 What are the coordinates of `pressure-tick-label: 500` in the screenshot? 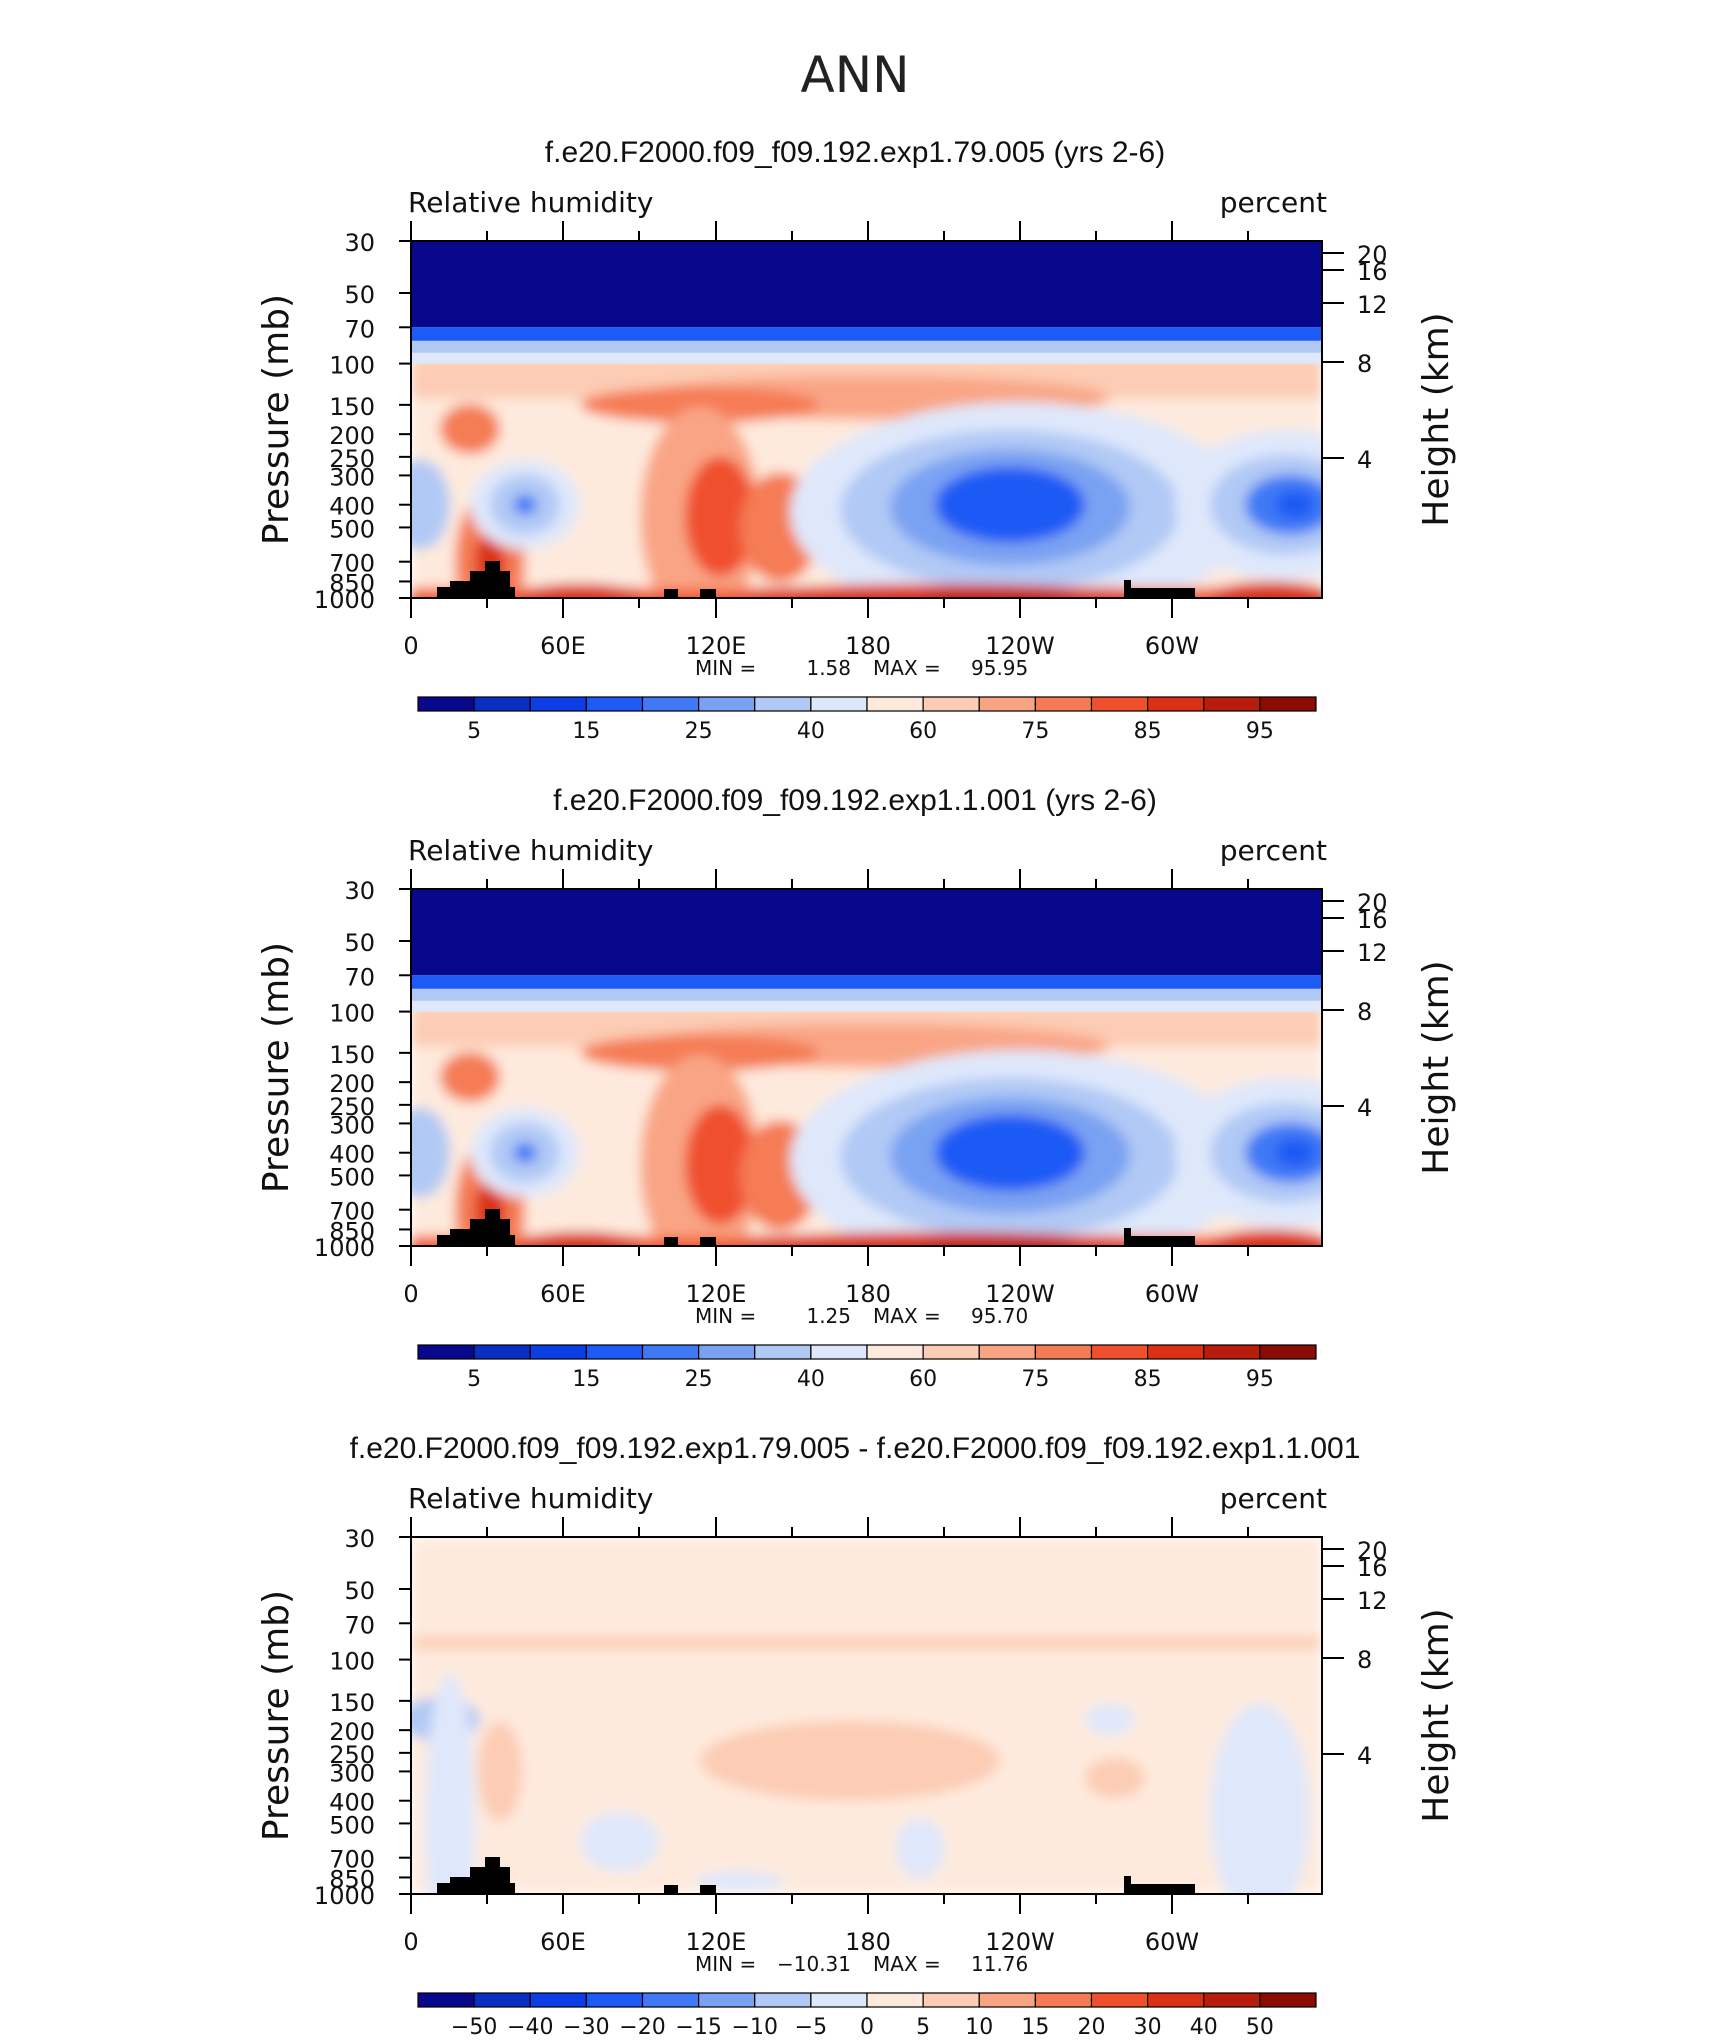 It's located at (352, 529).